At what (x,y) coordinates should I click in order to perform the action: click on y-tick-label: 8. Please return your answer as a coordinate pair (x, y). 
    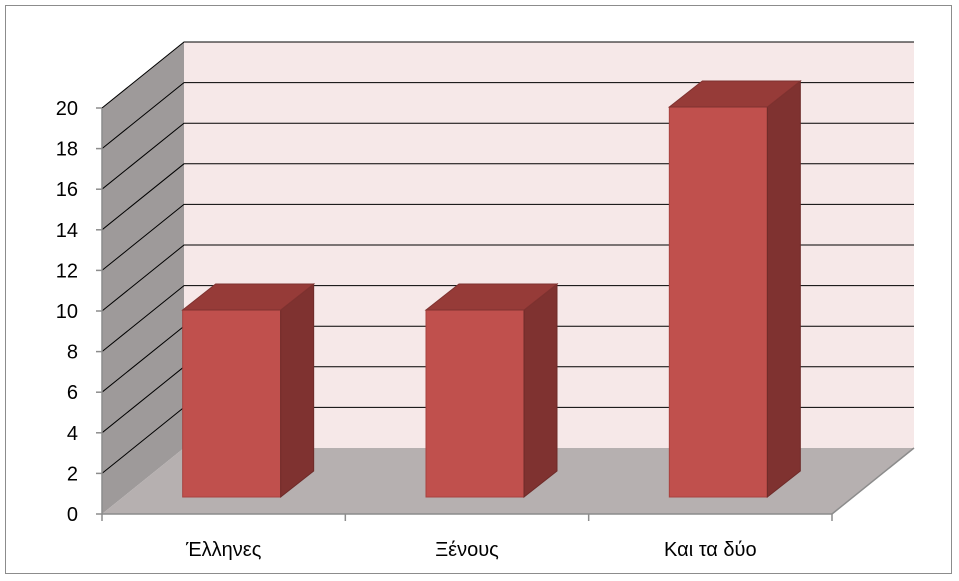
    Looking at the image, I should click on (72, 353).